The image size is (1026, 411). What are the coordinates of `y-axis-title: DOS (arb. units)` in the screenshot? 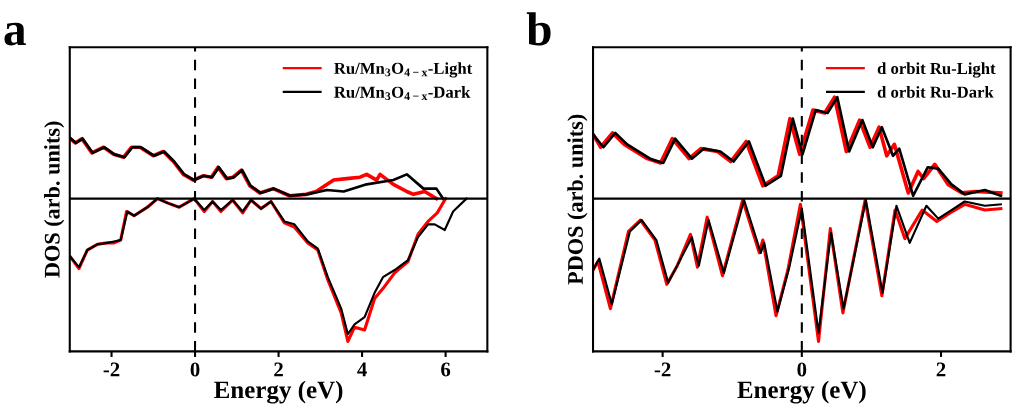 It's located at (54, 199).